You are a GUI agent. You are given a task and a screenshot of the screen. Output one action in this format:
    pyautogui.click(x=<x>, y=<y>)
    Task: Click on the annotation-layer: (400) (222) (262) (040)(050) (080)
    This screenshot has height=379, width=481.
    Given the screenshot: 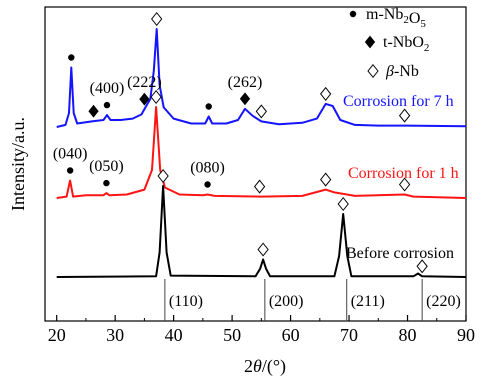 What is the action you would take?
    pyautogui.click(x=157, y=125)
    